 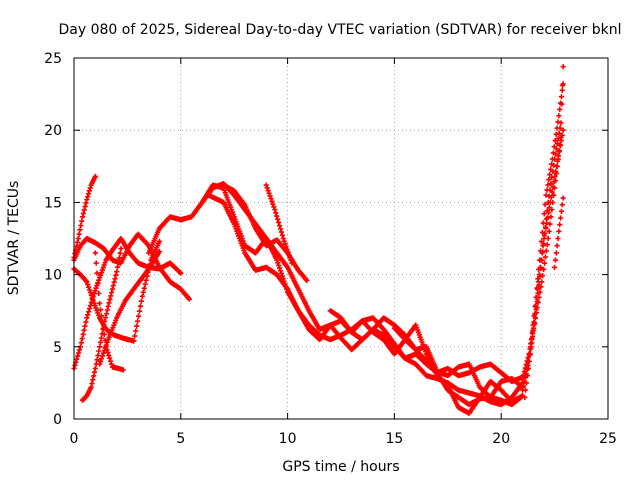 What do you see at coordinates (180, 439) in the screenshot?
I see `x-tick-label: 5` at bounding box center [180, 439].